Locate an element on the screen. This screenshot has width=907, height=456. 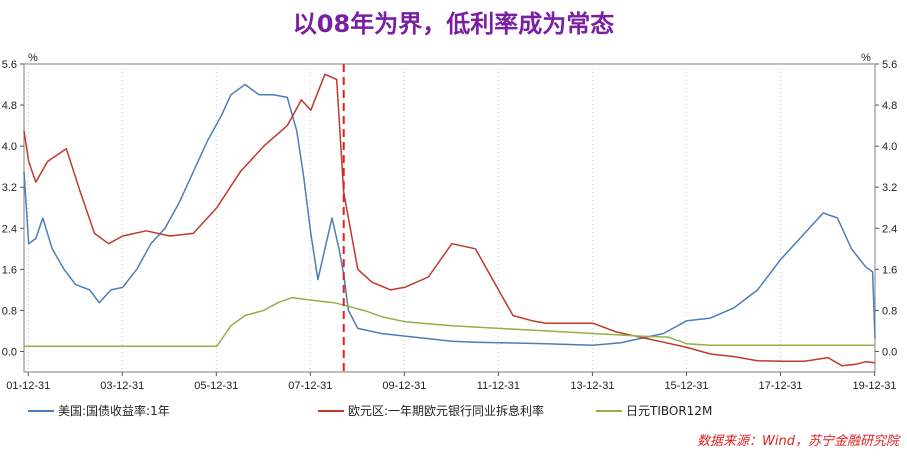
y-right-tick-label: 0.0 is located at coordinates (889, 352).